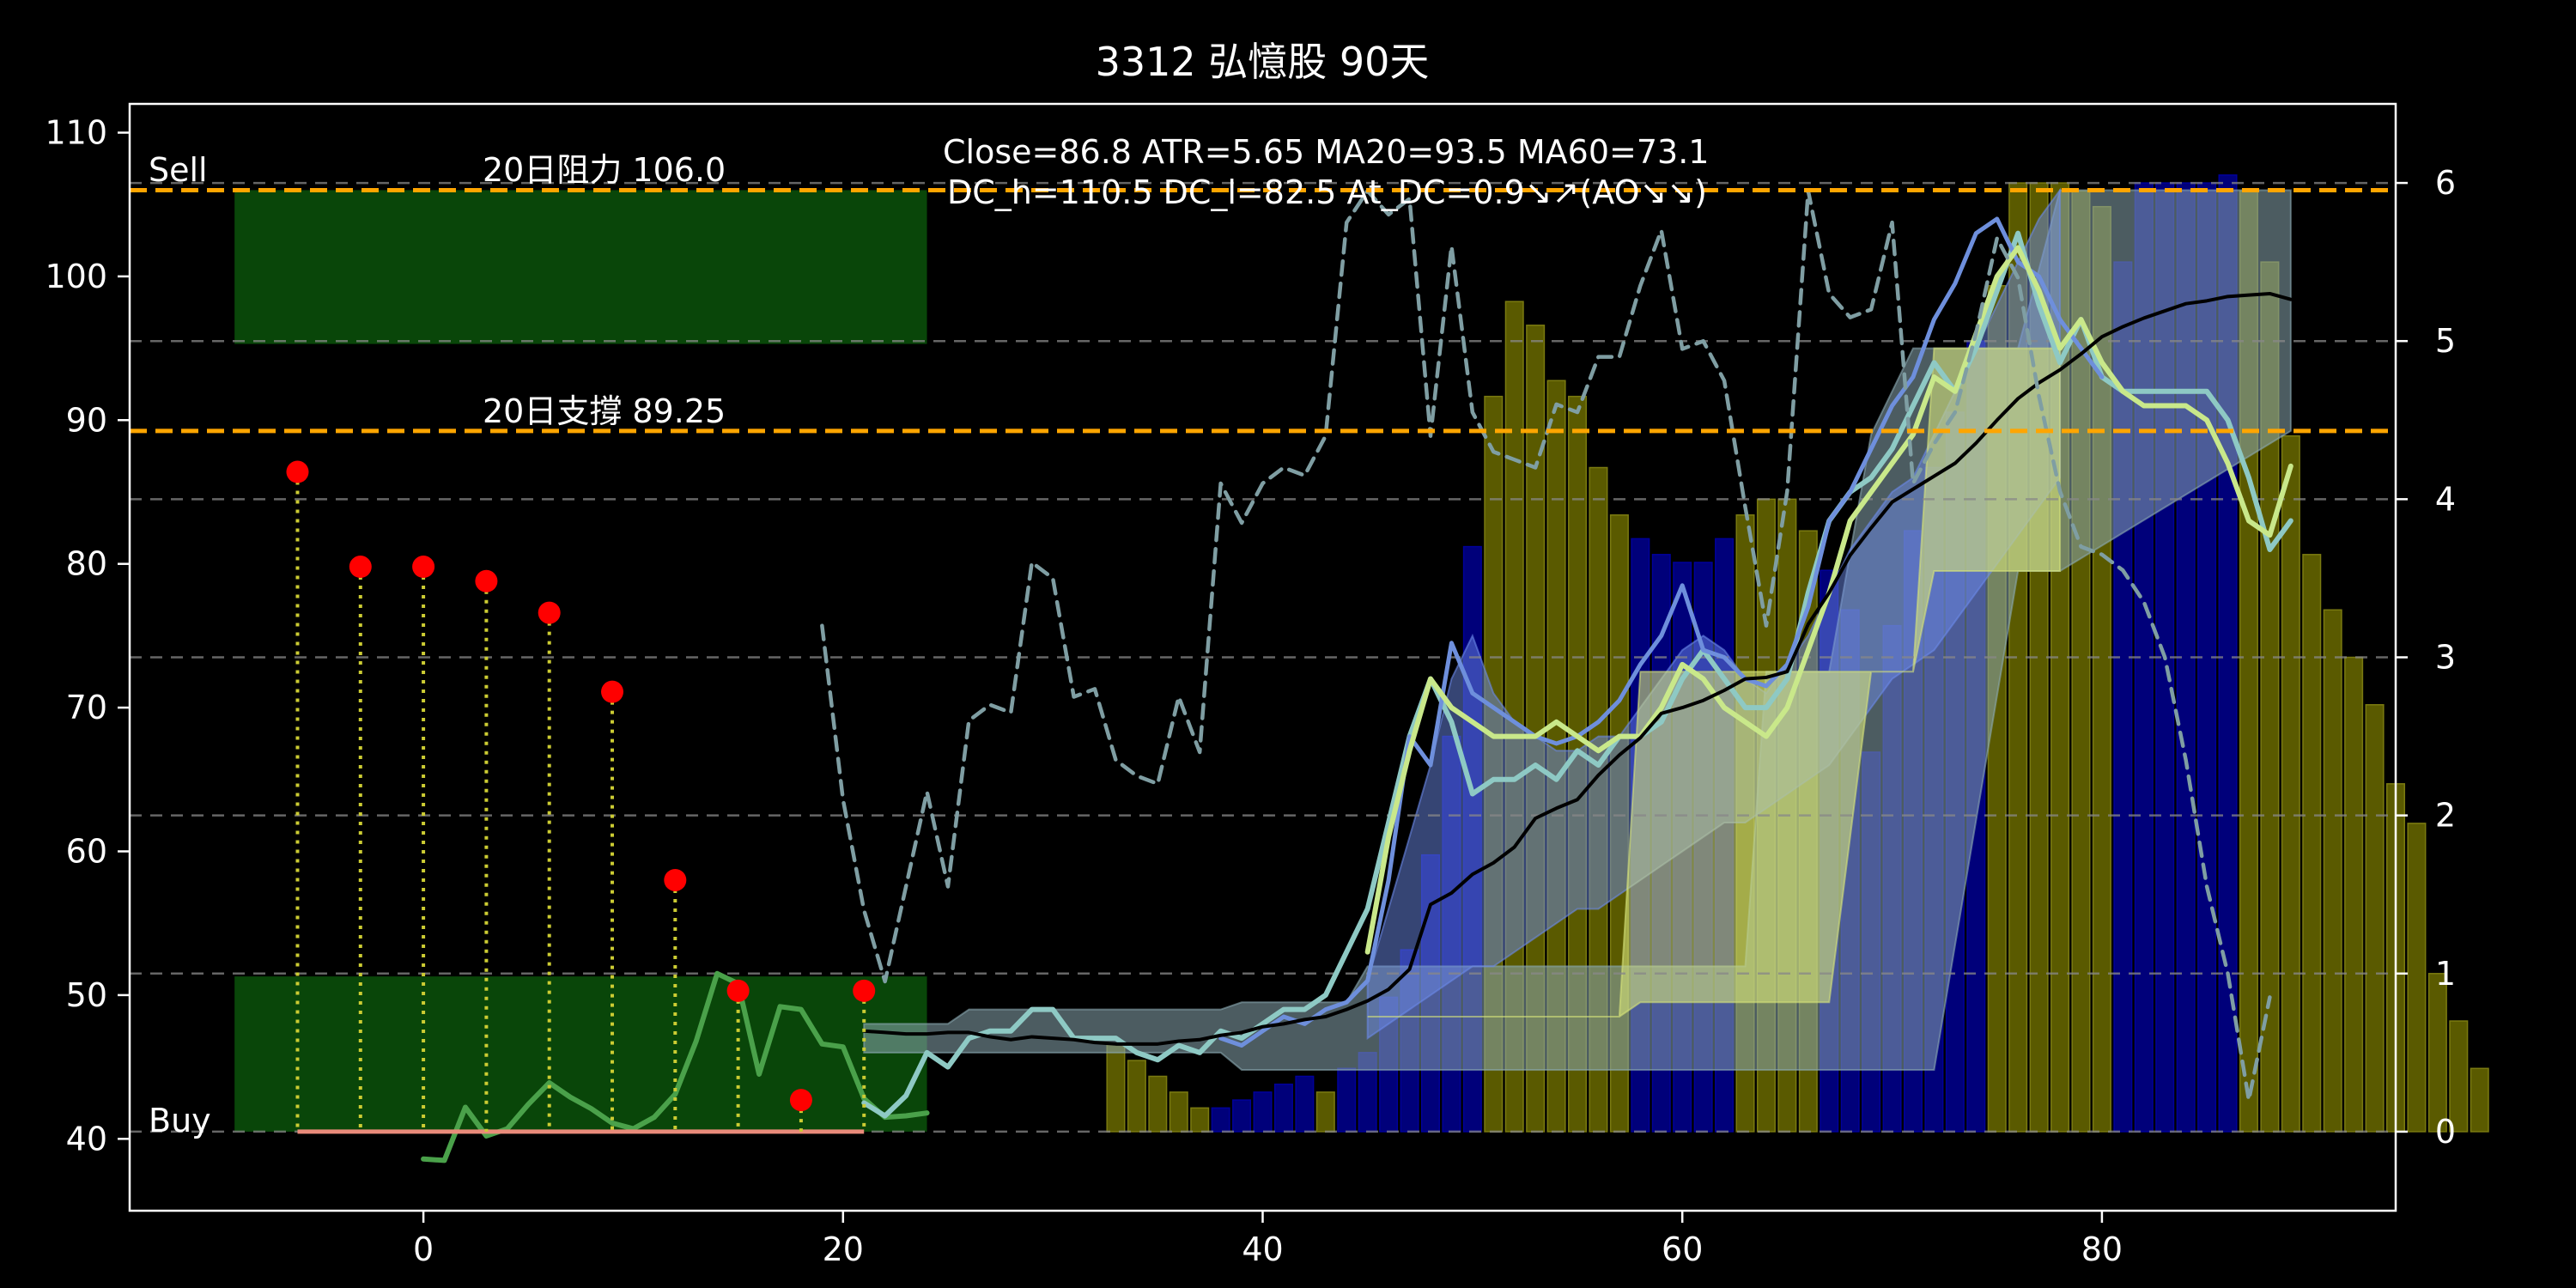  Describe the element at coordinates (423, 1249) in the screenshot. I see `x-tick-label: 0` at that location.